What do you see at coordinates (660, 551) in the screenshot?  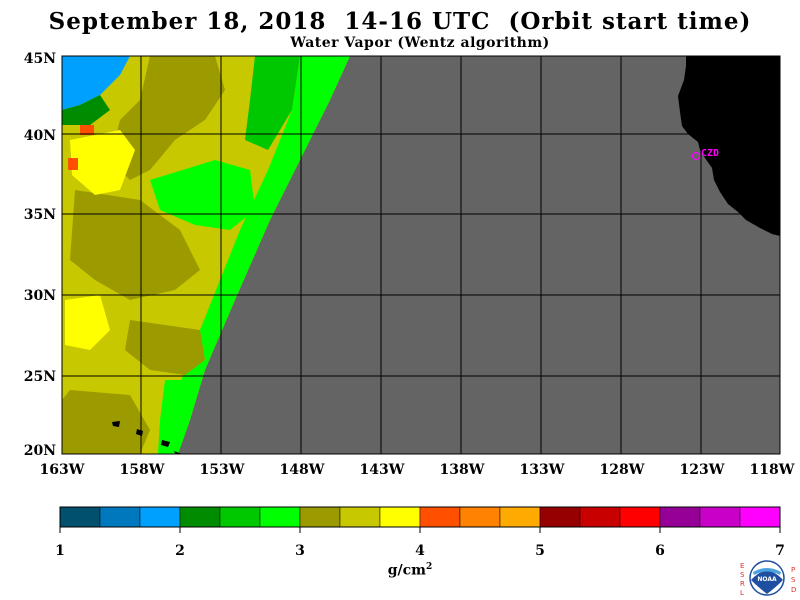 I see `colorbar-tick-label: 6` at bounding box center [660, 551].